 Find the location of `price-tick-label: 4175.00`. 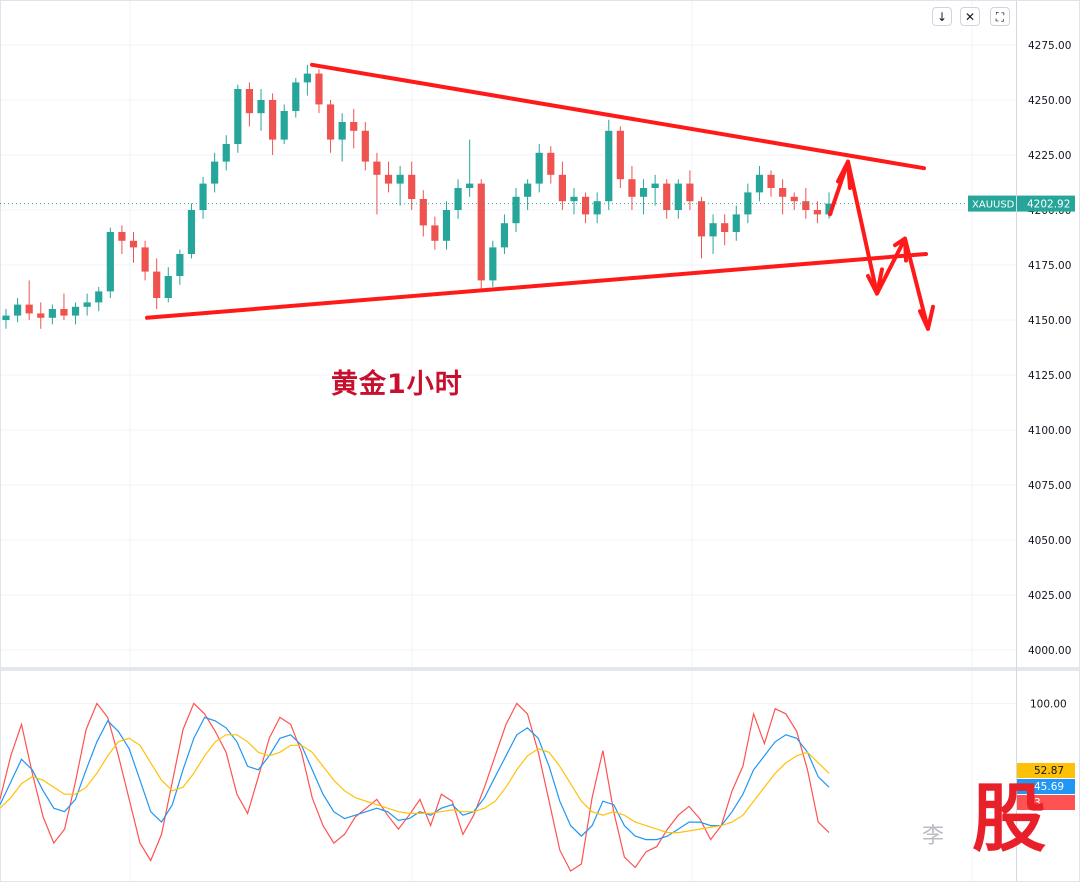

price-tick-label: 4175.00 is located at coordinates (1049, 266).